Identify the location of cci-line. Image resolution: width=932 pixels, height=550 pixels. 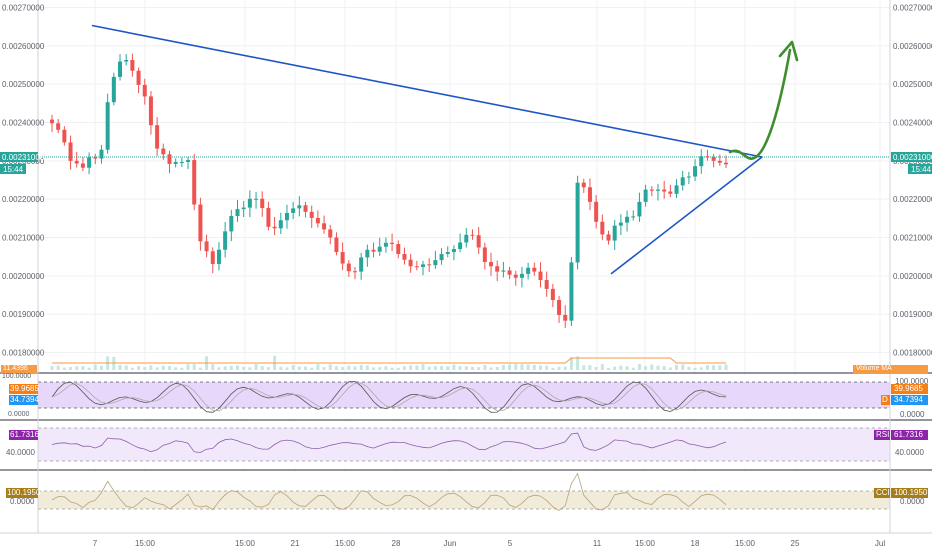
(389, 491).